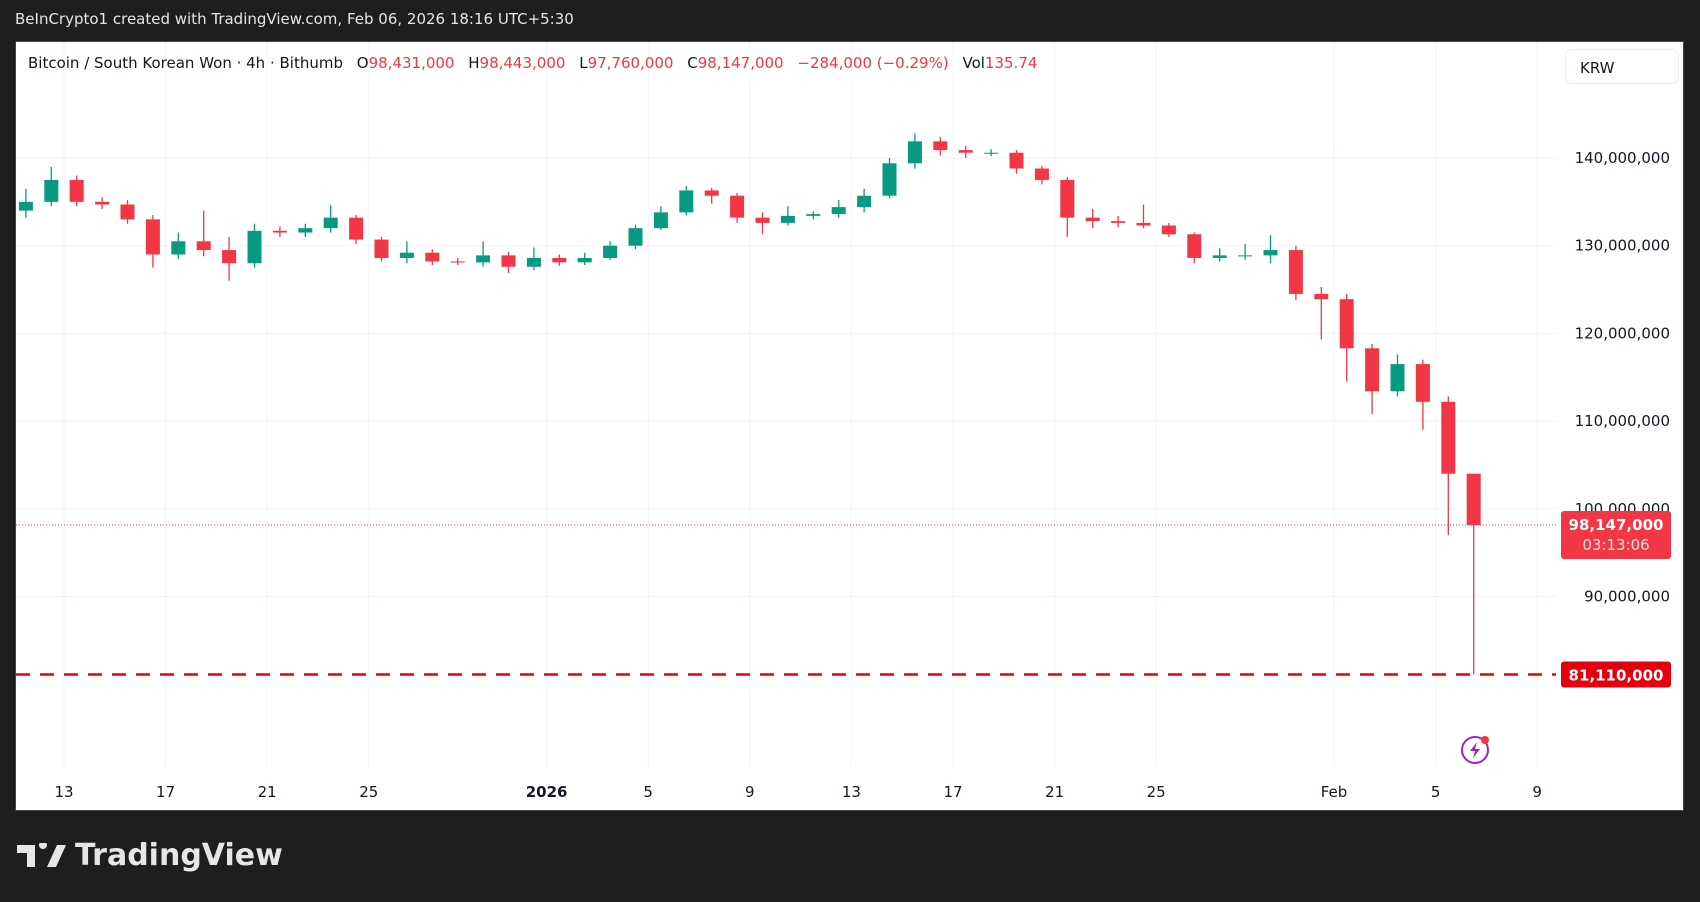 The image size is (1700, 902). Describe the element at coordinates (1622, 246) in the screenshot. I see `price-axis-label: 130,000,000` at that location.